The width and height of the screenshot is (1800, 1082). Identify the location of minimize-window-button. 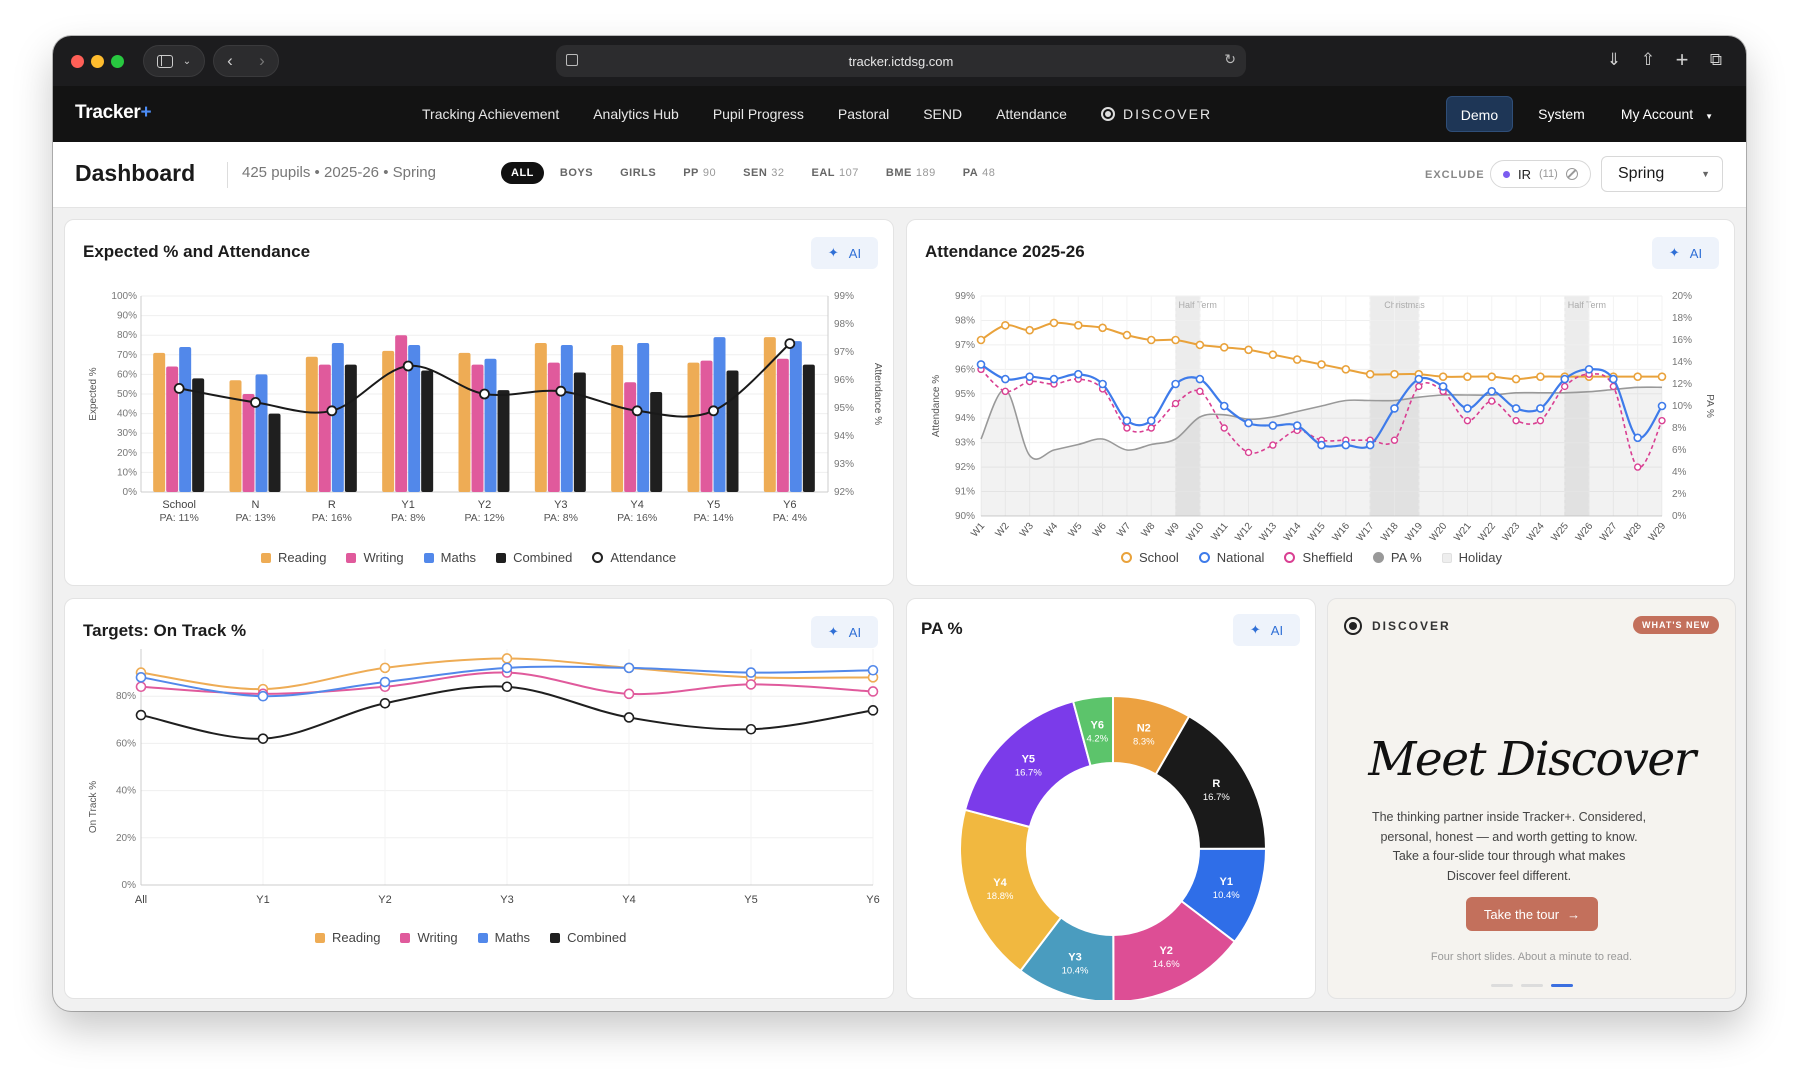
(97, 61).